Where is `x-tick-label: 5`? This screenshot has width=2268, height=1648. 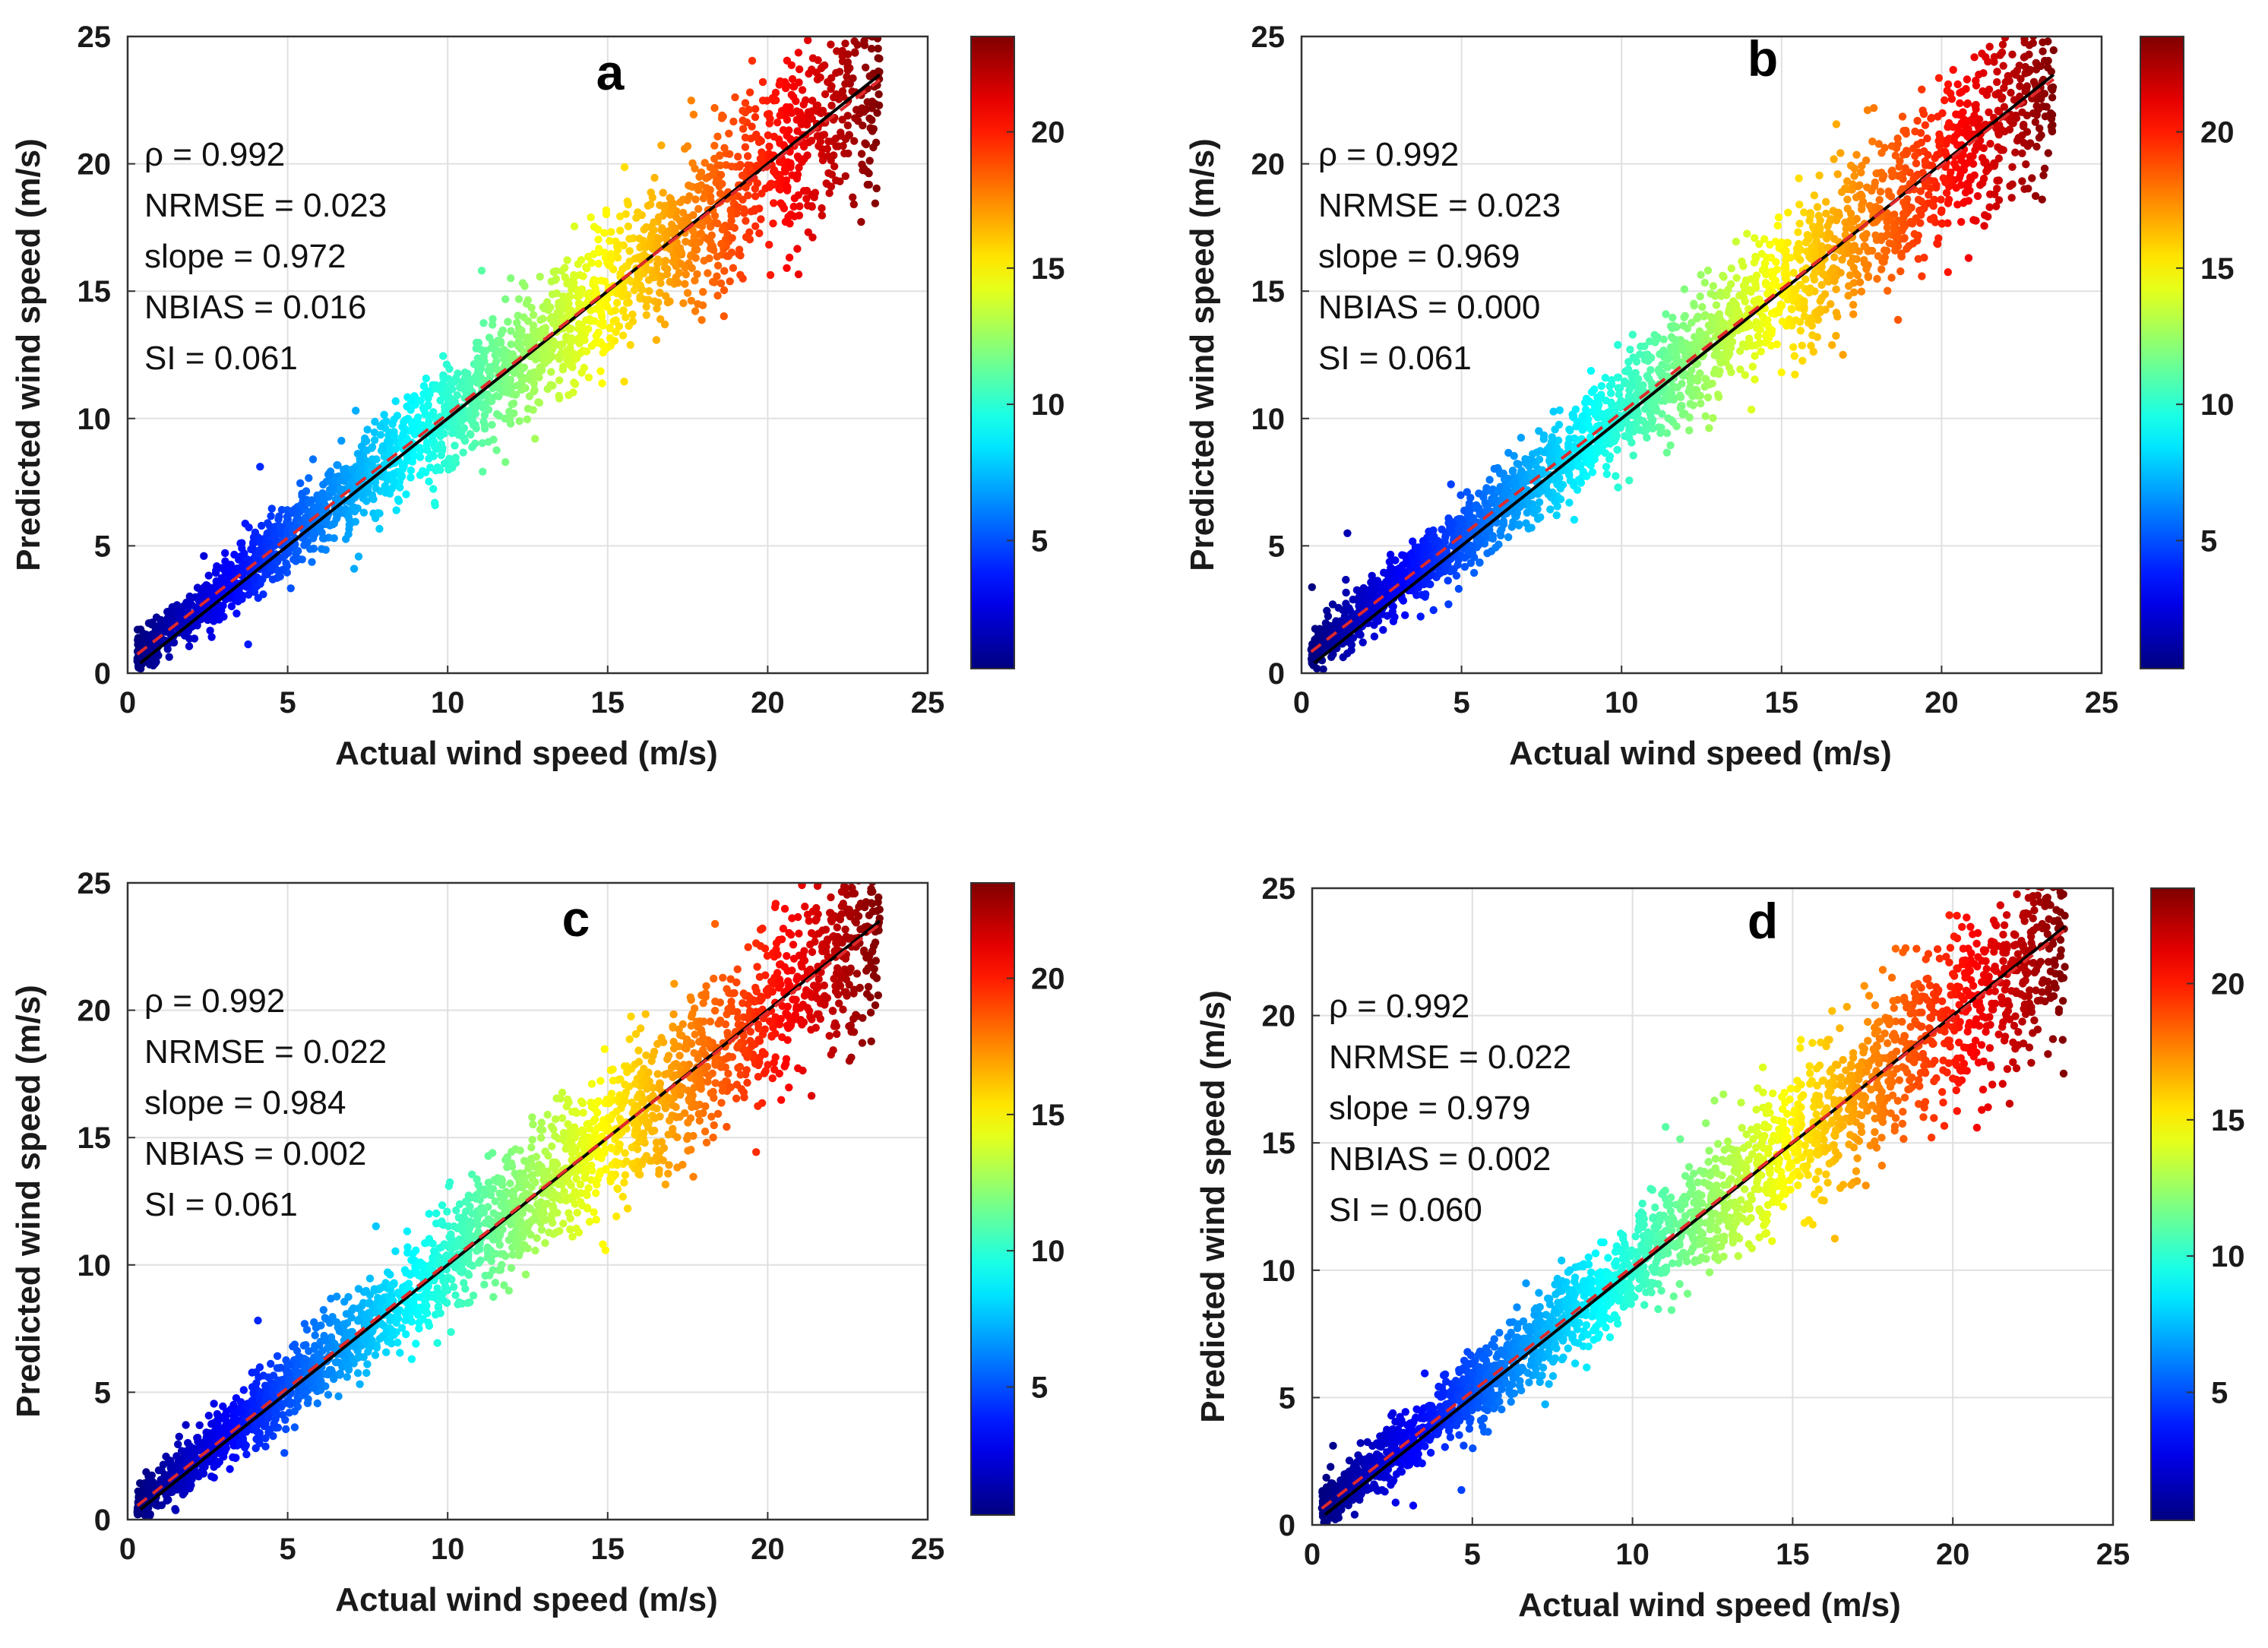 x-tick-label: 5 is located at coordinates (287, 703).